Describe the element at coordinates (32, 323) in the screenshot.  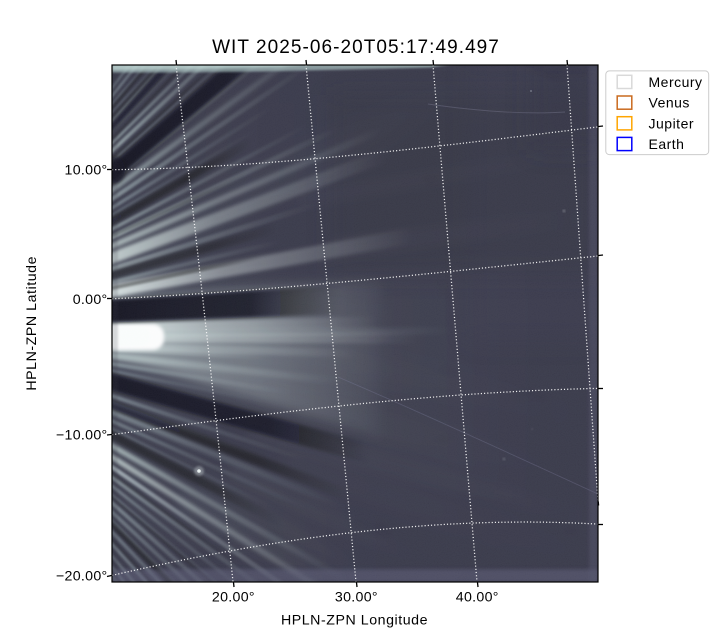
I see `svg-text: HPLN-ZPN Latitude` at that location.